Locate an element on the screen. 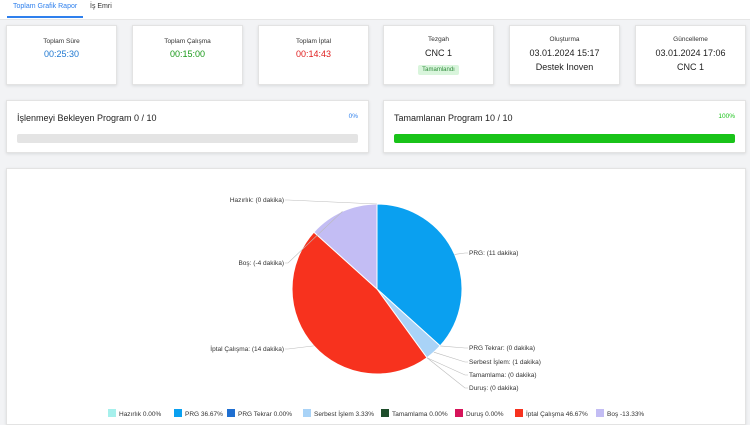 This screenshot has height=425, width=750. progress-fill is located at coordinates (564, 138).